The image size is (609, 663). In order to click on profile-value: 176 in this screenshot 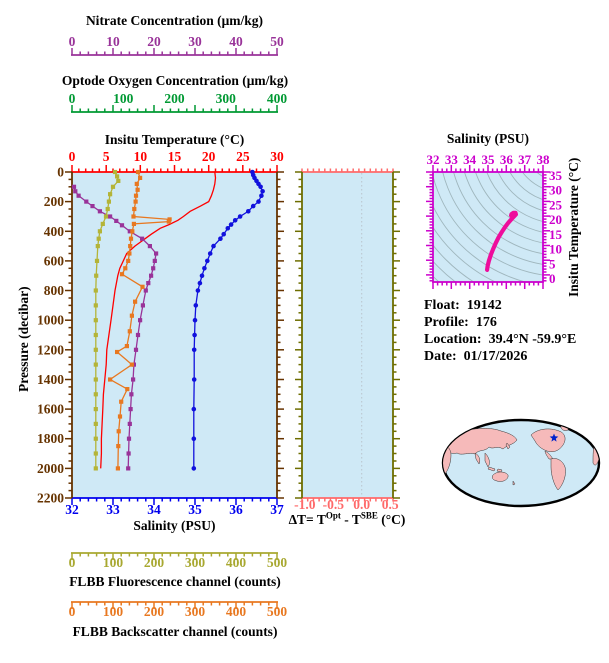, I will do `click(486, 322)`.